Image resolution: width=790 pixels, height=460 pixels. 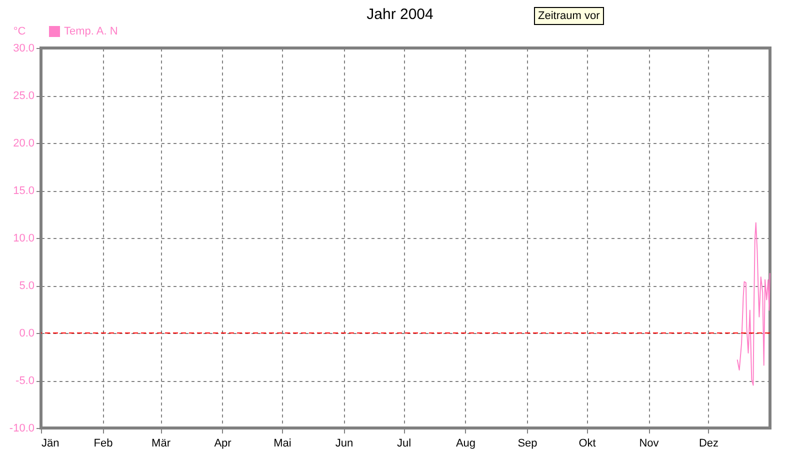 What do you see at coordinates (25, 381) in the screenshot?
I see `y-tick-label: -5.0` at bounding box center [25, 381].